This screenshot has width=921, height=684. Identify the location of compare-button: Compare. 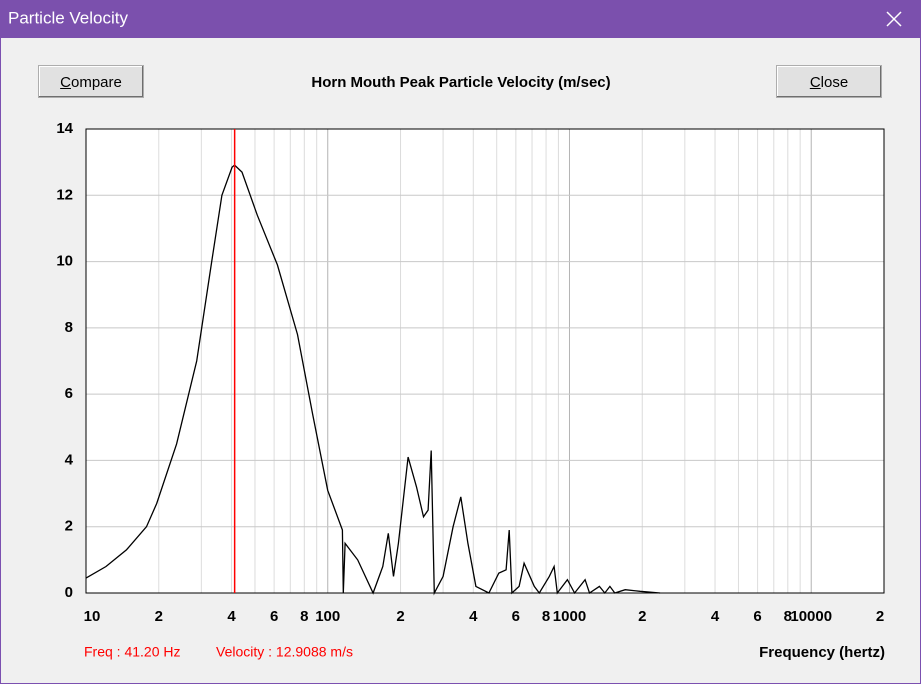
(91, 81).